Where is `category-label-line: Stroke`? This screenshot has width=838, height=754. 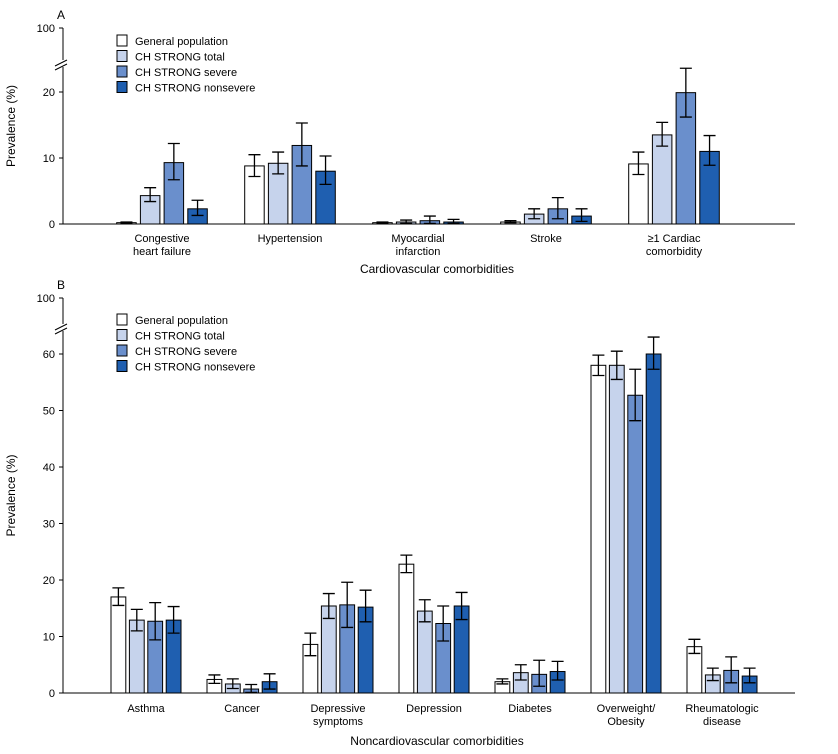
category-label-line: Stroke is located at coordinates (546, 239).